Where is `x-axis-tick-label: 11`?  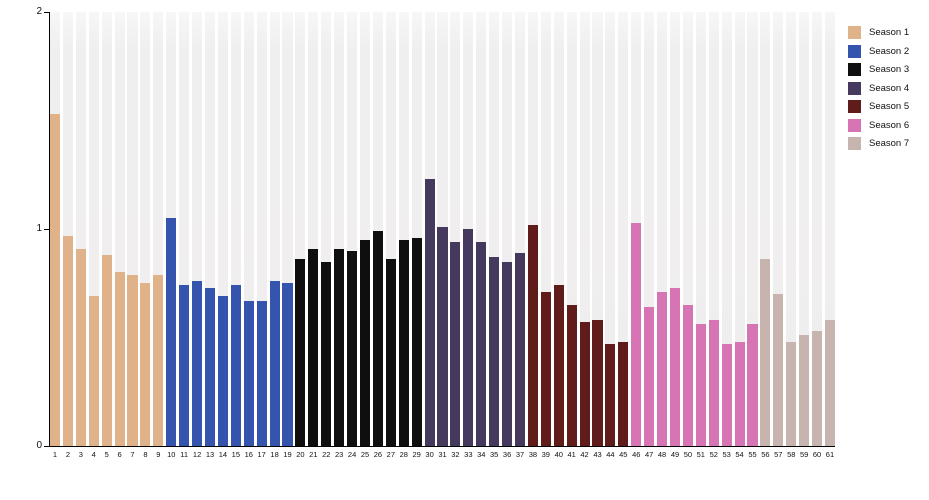 x-axis-tick-label: 11 is located at coordinates (184, 454).